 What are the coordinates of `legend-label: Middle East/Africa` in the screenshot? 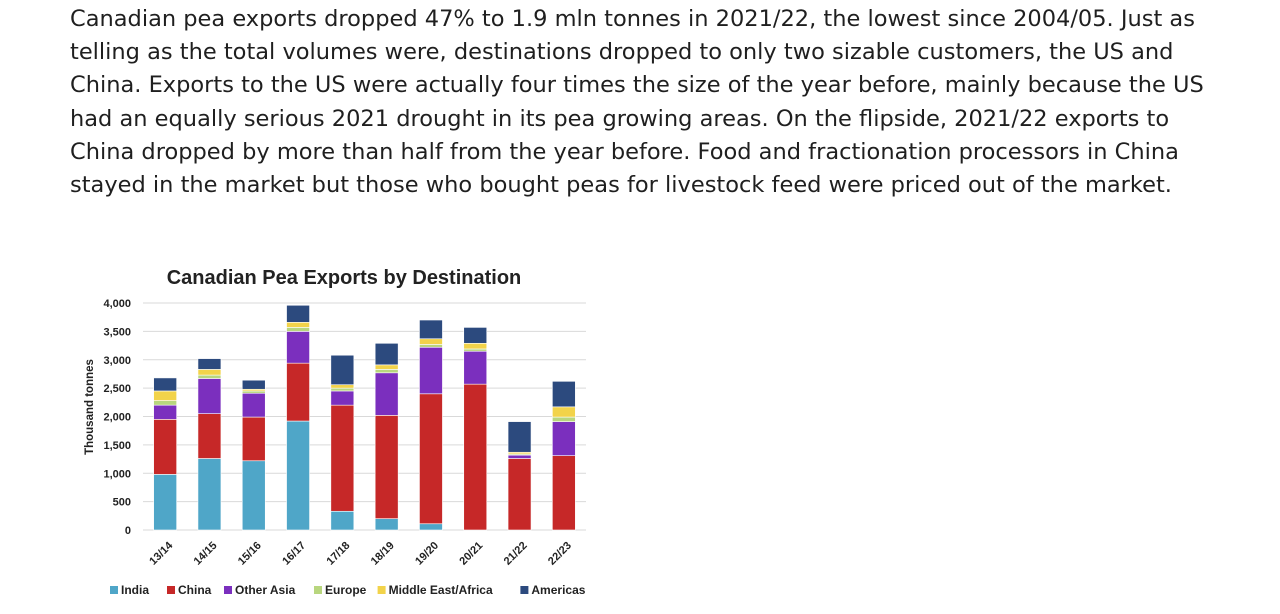 It's located at (441, 590).